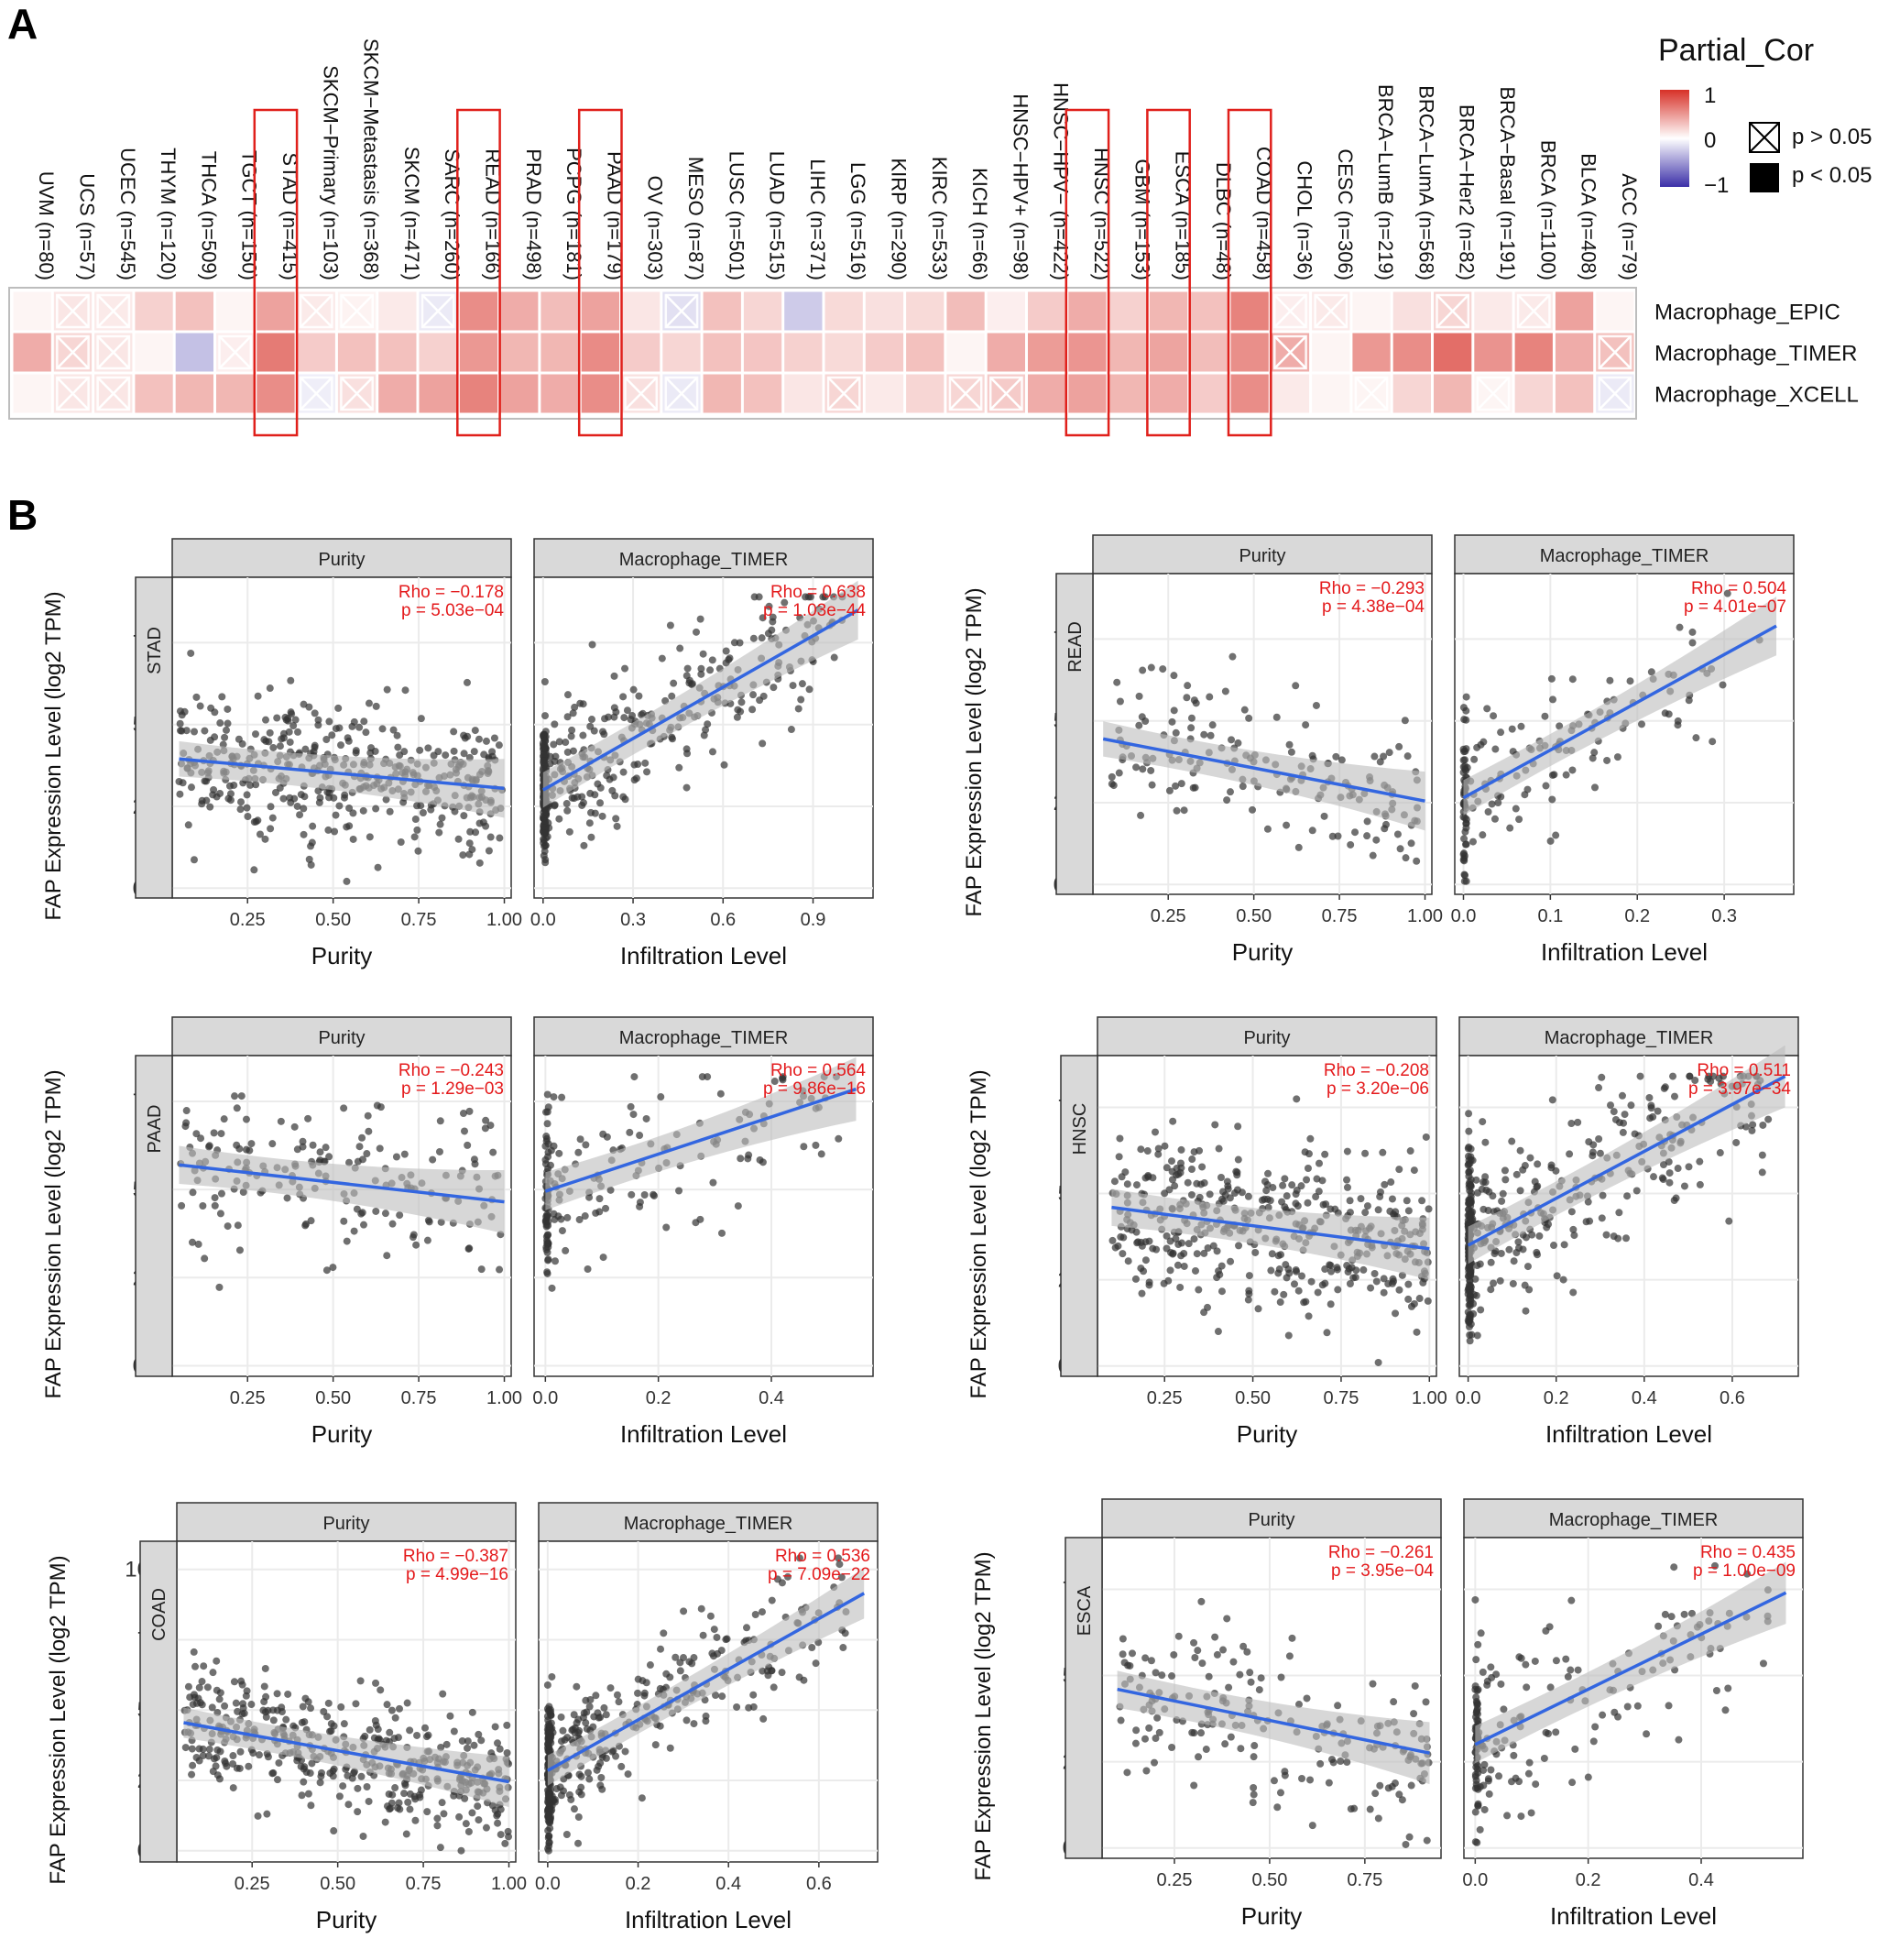 Image resolution: width=1878 pixels, height=1960 pixels. Describe the element at coordinates (1006, 394) in the screenshot. I see `ns-cross` at that location.